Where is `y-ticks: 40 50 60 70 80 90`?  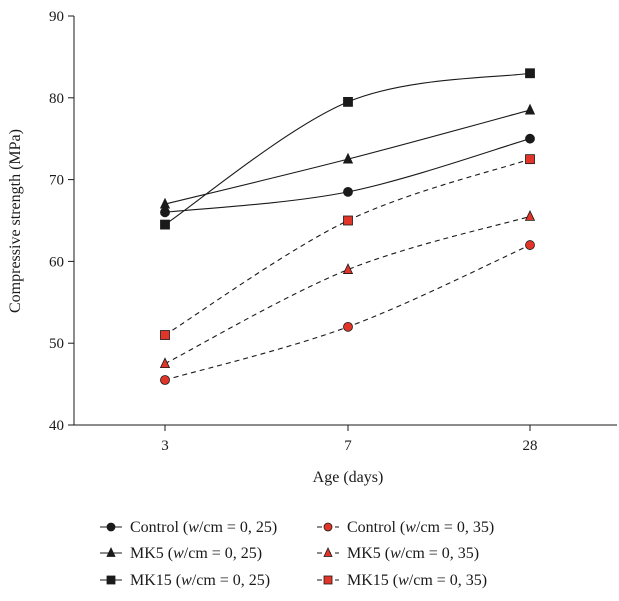 y-ticks: 40 50 60 70 80 90 is located at coordinates (61, 221).